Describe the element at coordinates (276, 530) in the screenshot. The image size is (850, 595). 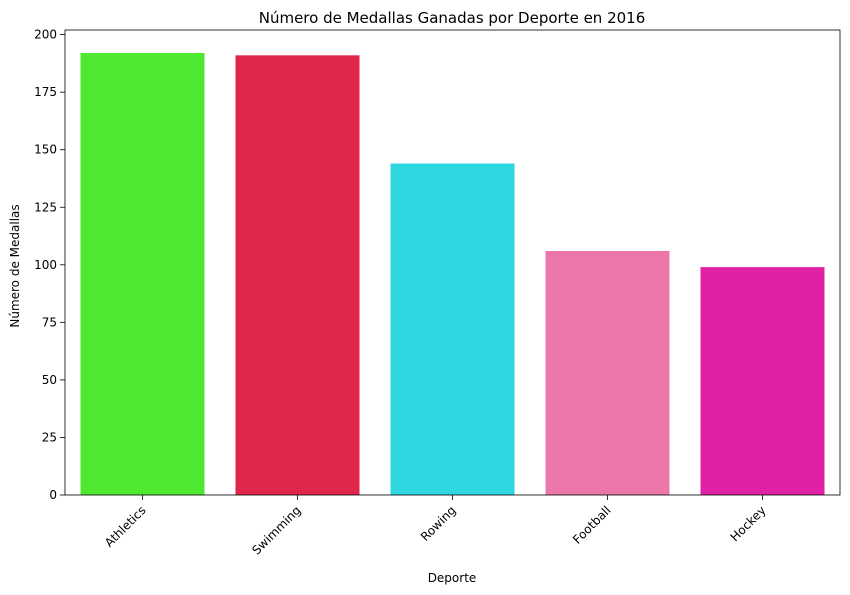
I see `x-tick-label: Swimming` at that location.